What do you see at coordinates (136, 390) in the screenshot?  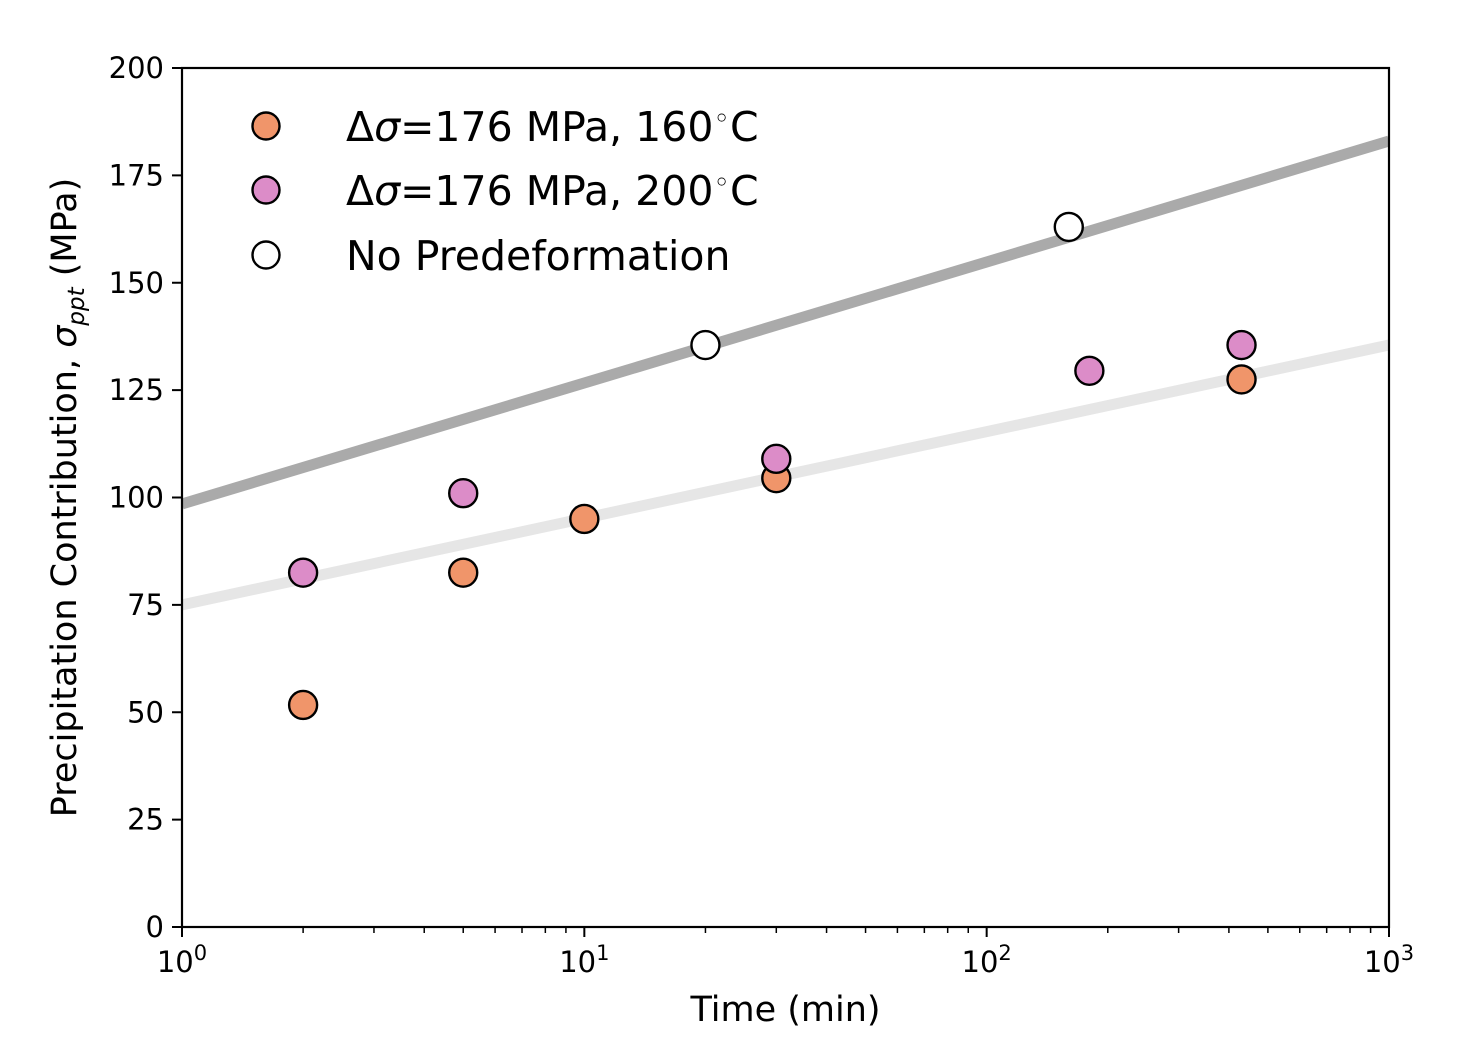 I see `y-tick-label: 125` at bounding box center [136, 390].